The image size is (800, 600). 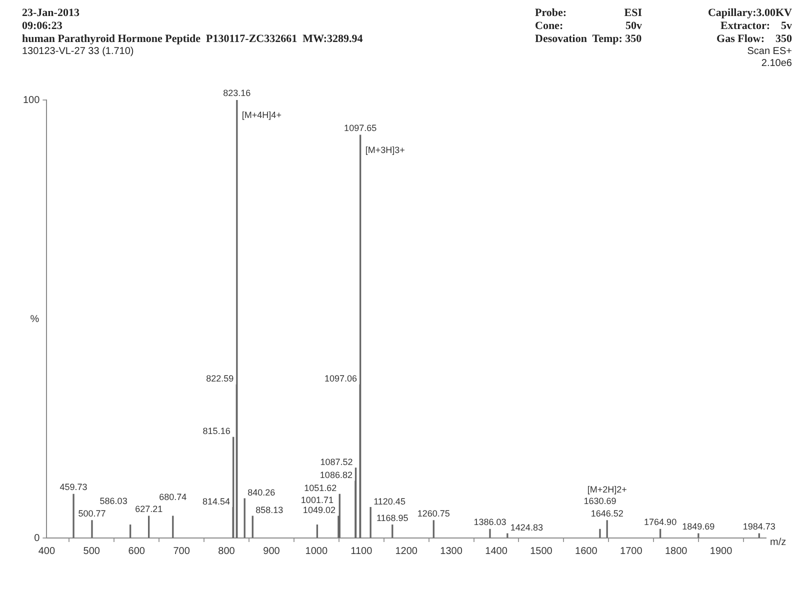 What do you see at coordinates (634, 26) in the screenshot?
I see `text: 50v` at bounding box center [634, 26].